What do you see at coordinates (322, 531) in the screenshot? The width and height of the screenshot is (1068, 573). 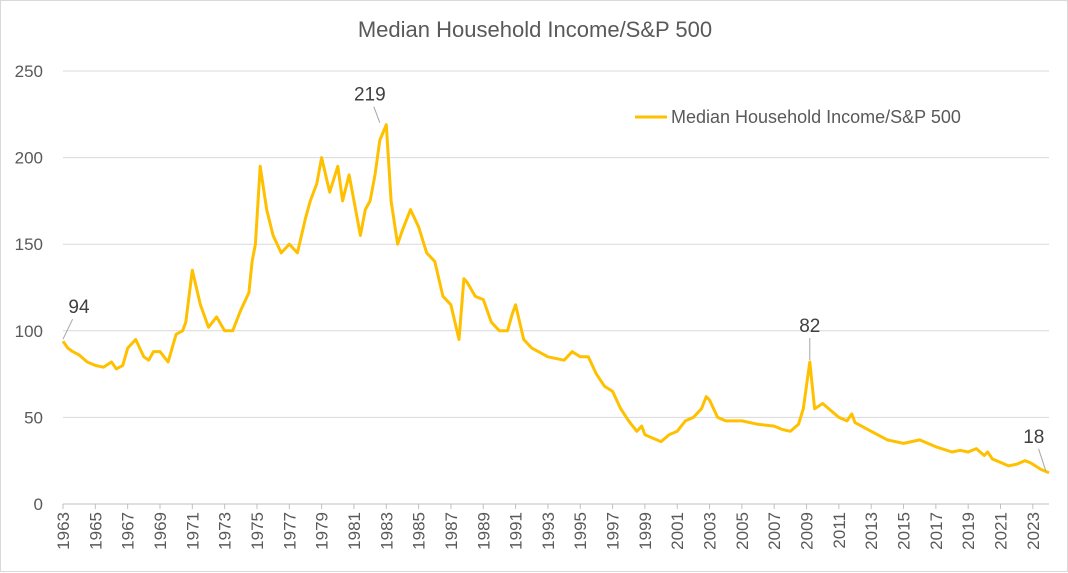 I see `x-tick-label: 1979` at bounding box center [322, 531].